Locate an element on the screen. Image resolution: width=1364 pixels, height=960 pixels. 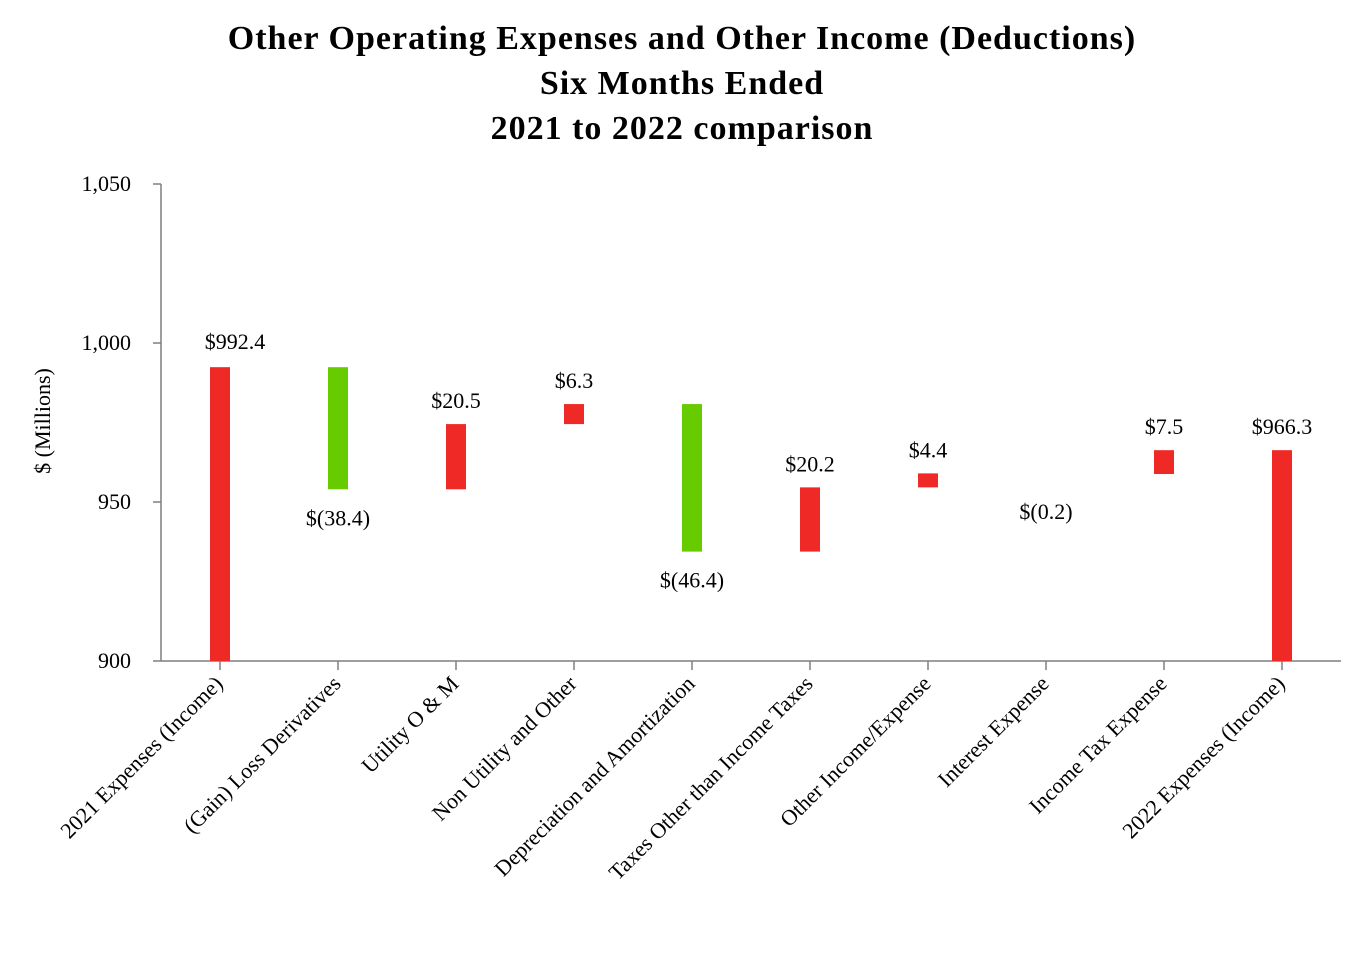
x-tick-label: Interest Expense is located at coordinates (993, 731).